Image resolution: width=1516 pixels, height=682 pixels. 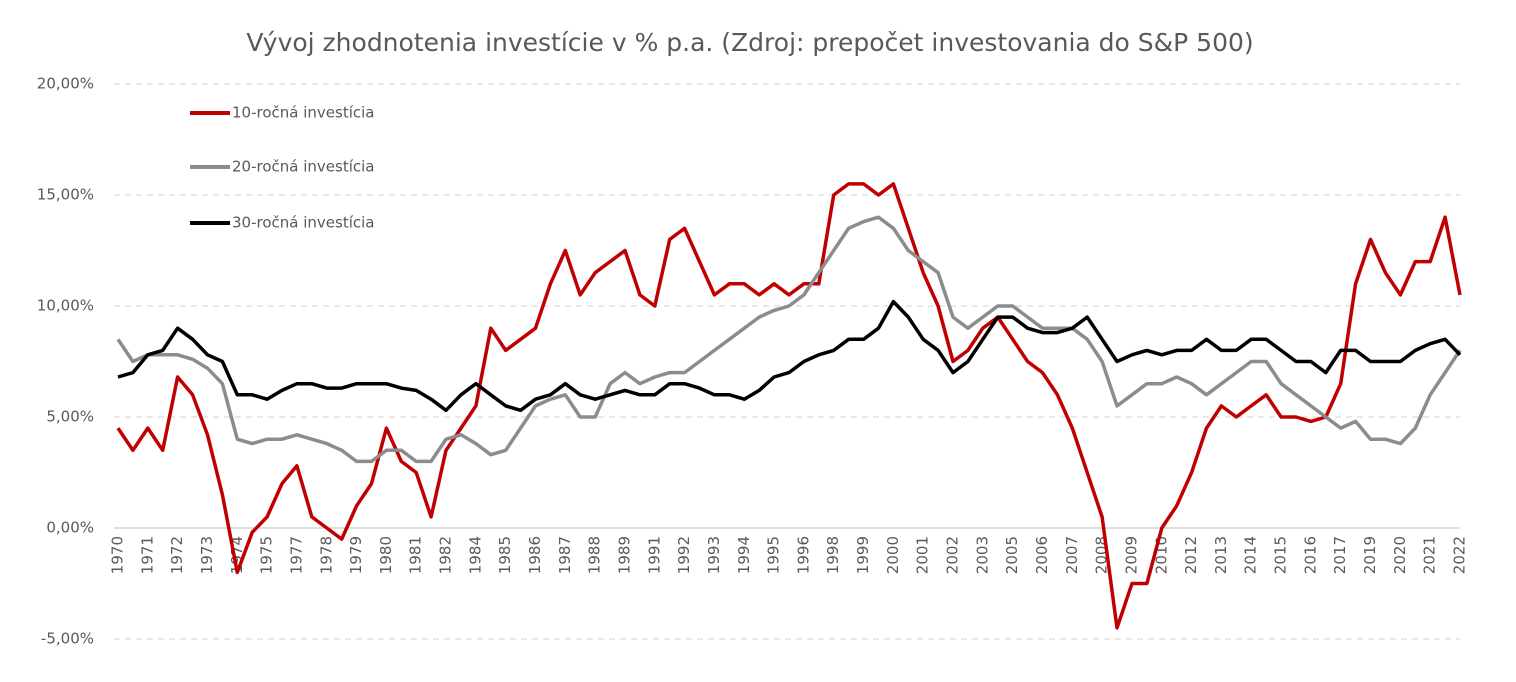 What do you see at coordinates (1191, 555) in the screenshot?
I see `x-tick-label: 2012` at bounding box center [1191, 555].